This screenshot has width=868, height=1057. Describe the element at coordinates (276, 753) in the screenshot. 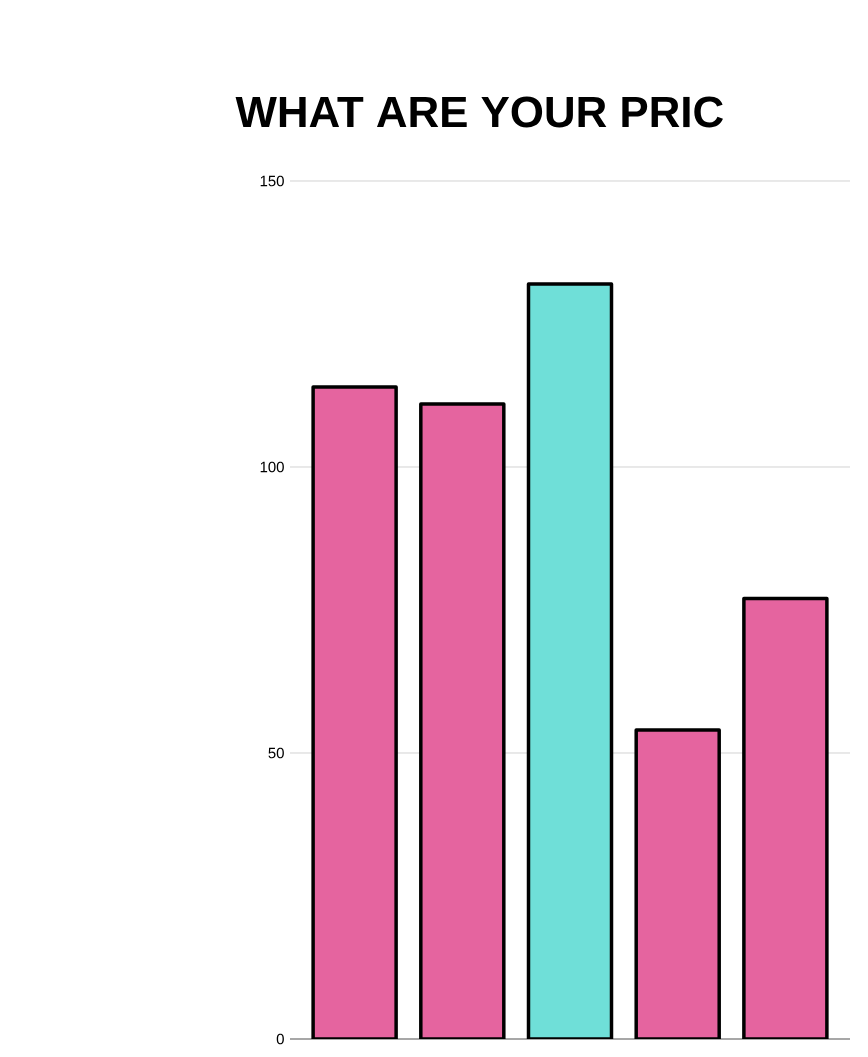

I see `y-tick-label: 50` at that location.